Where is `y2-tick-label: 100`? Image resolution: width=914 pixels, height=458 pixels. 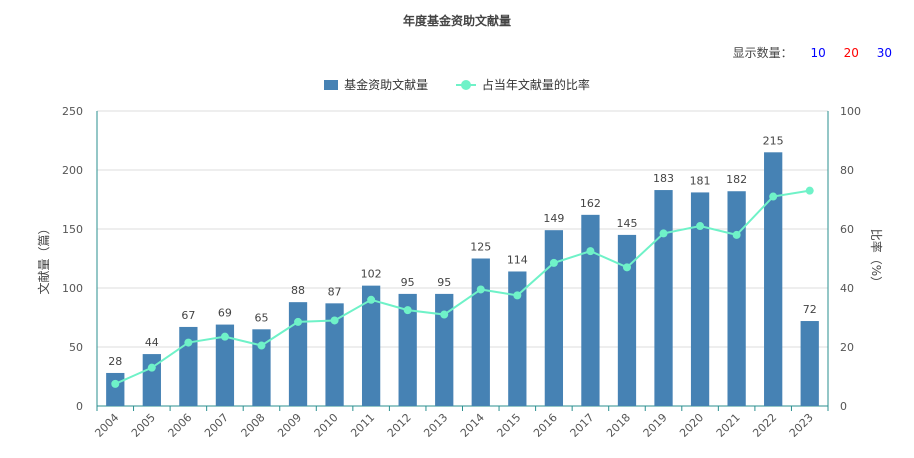
y2-tick-label: 100 is located at coordinates (850, 111).